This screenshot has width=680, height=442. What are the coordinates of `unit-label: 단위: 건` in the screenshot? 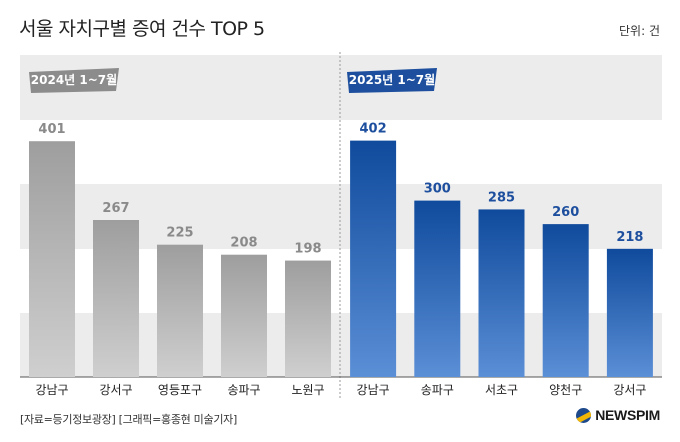 It's located at (639, 31).